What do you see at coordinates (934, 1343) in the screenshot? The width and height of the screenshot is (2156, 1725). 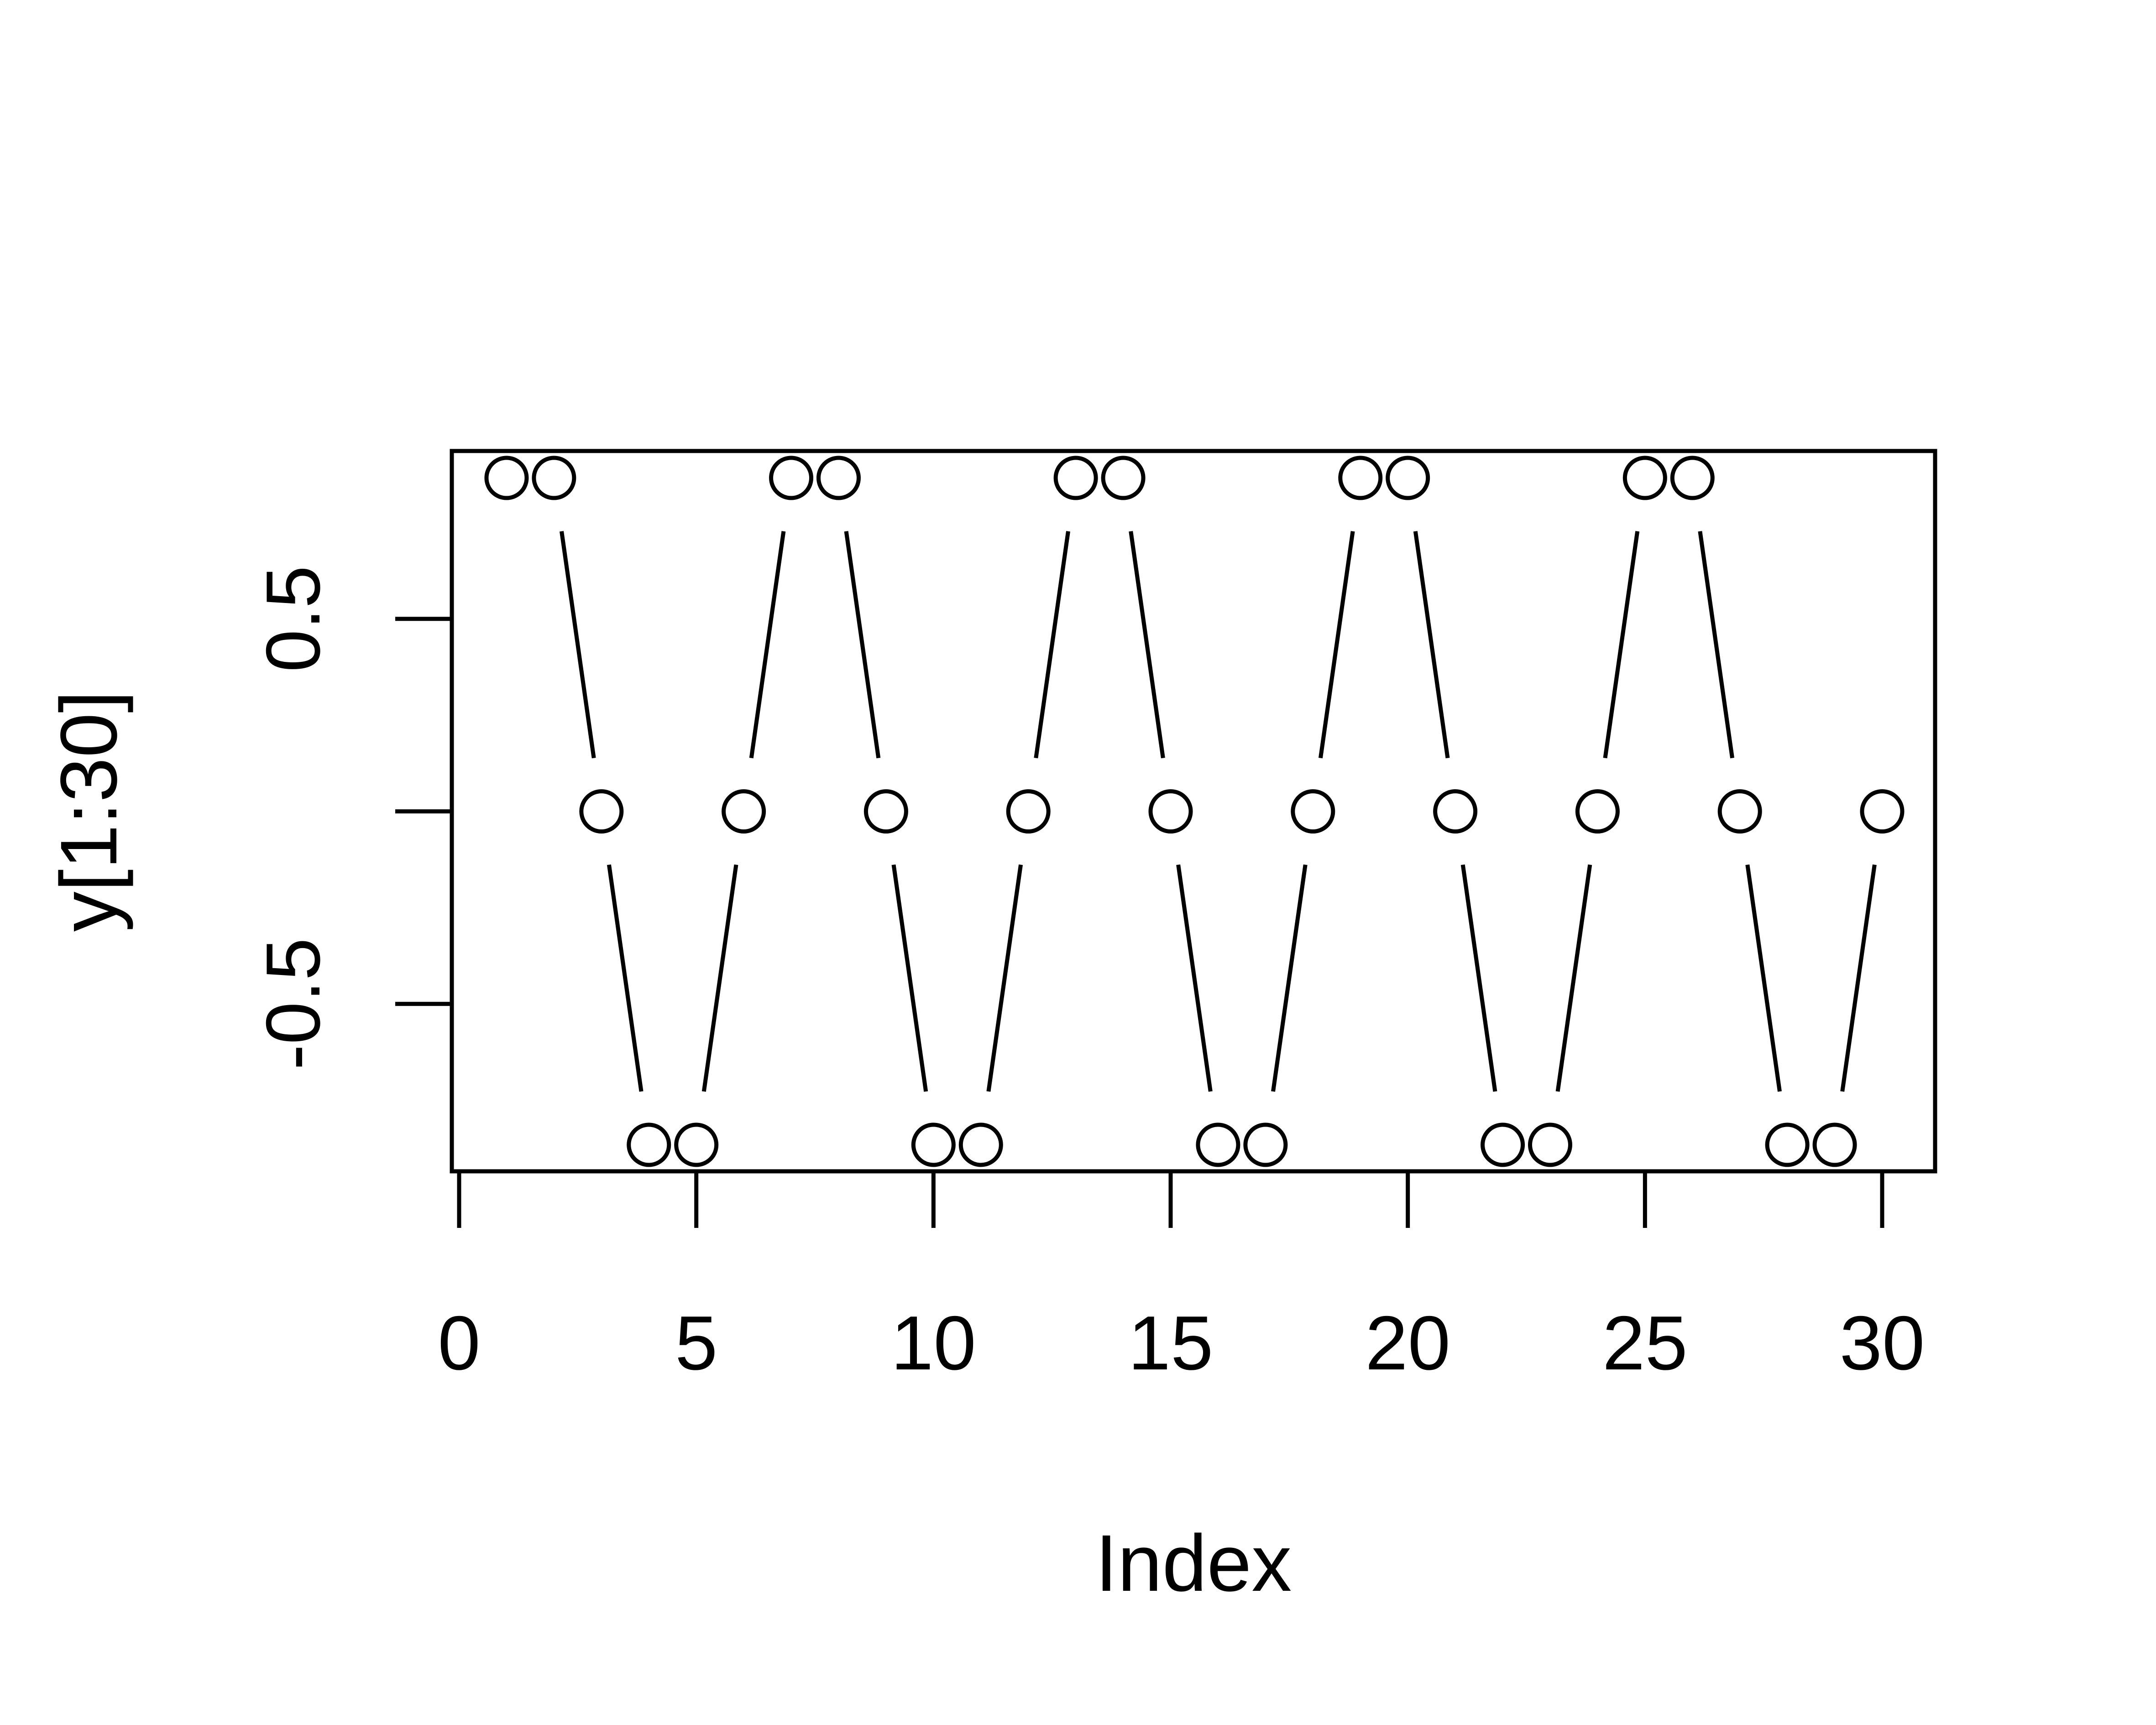 I see `x-tick-label: 10` at bounding box center [934, 1343].